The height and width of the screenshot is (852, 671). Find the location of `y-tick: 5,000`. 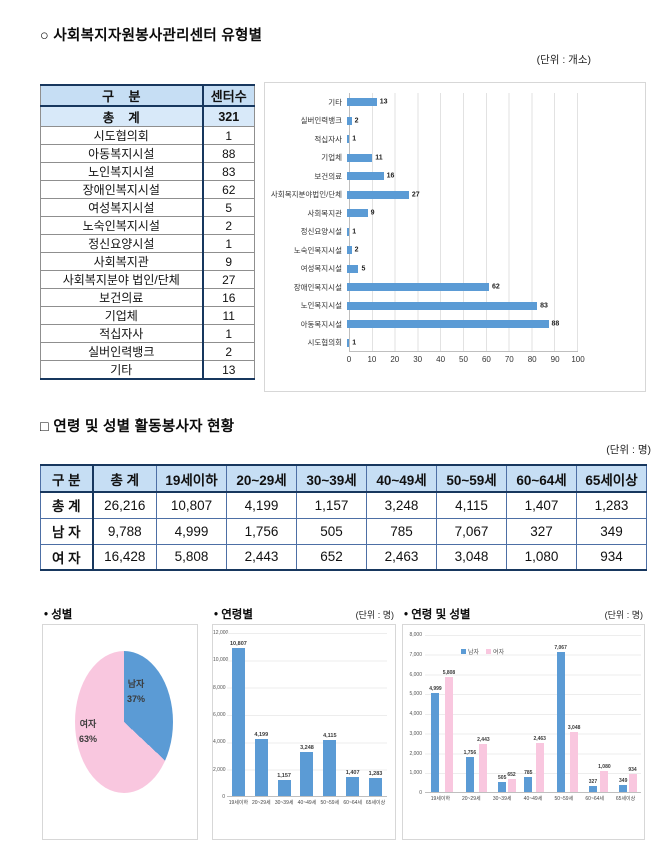

y-tick: 5,000 is located at coordinates (415, 694).